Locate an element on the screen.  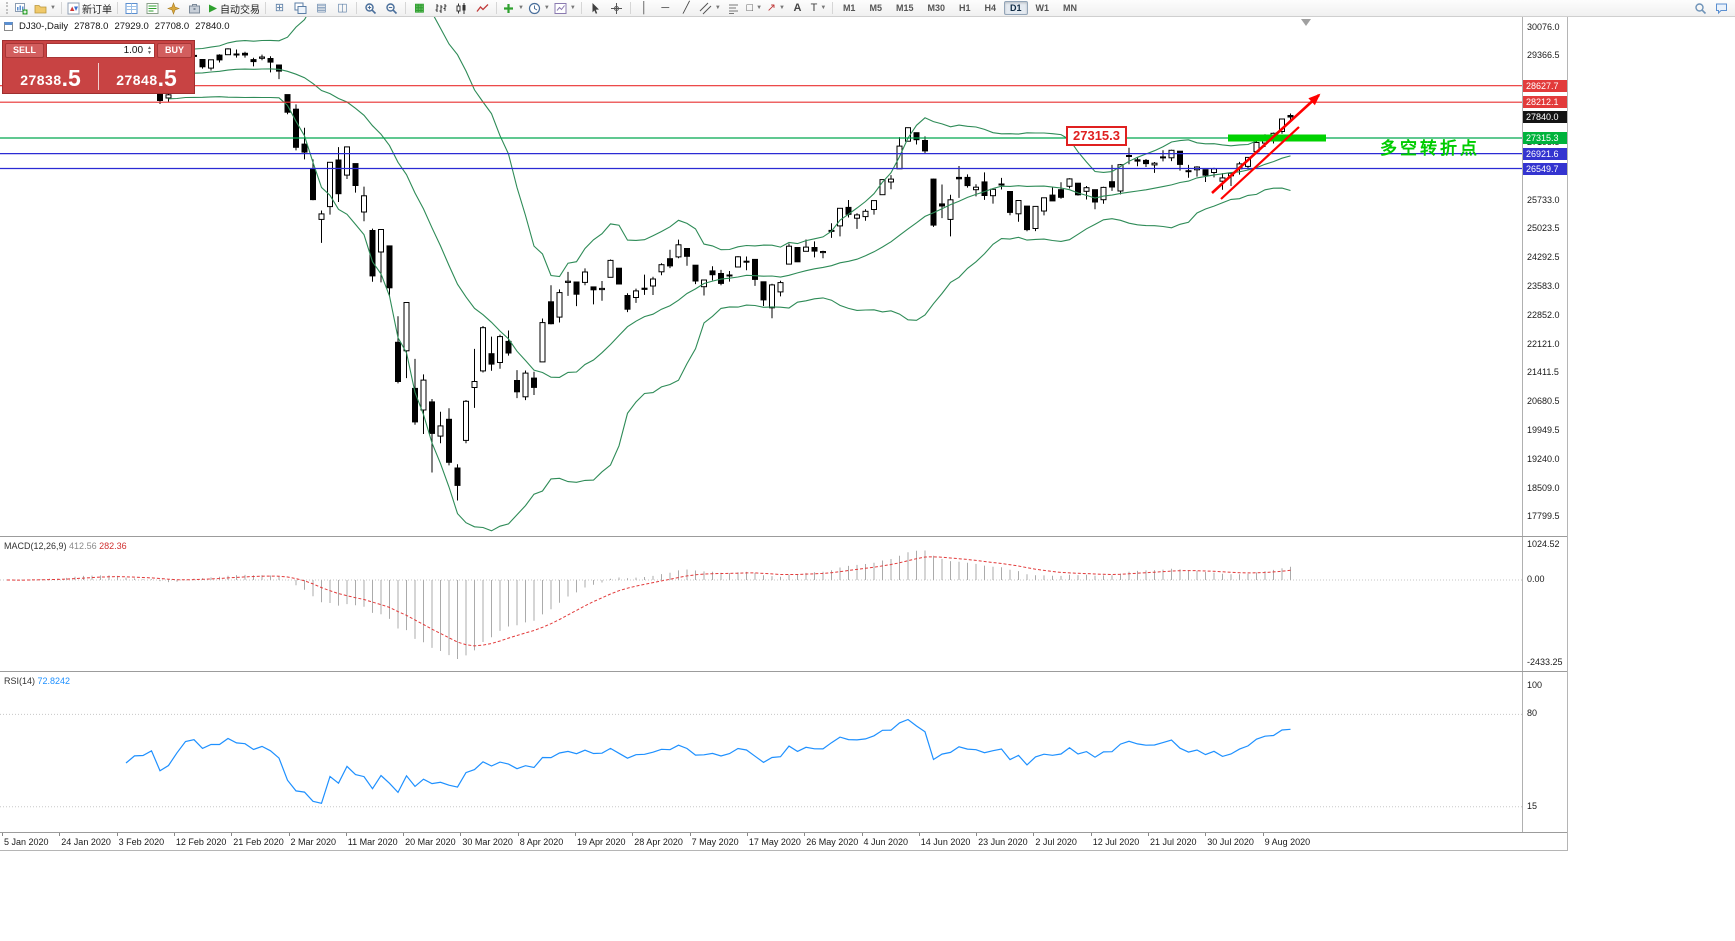
templates-button: ▼ is located at coordinates (565, 8).